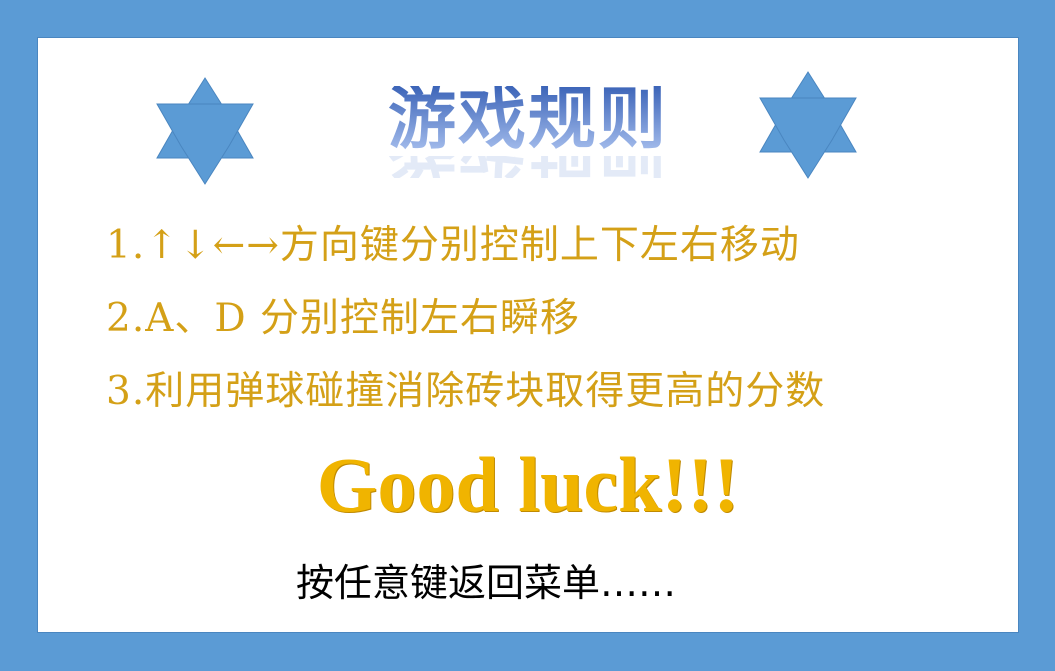 The height and width of the screenshot is (671, 1055). Describe the element at coordinates (528, 484) in the screenshot. I see `good-luck-text: Good luck!!!` at that location.